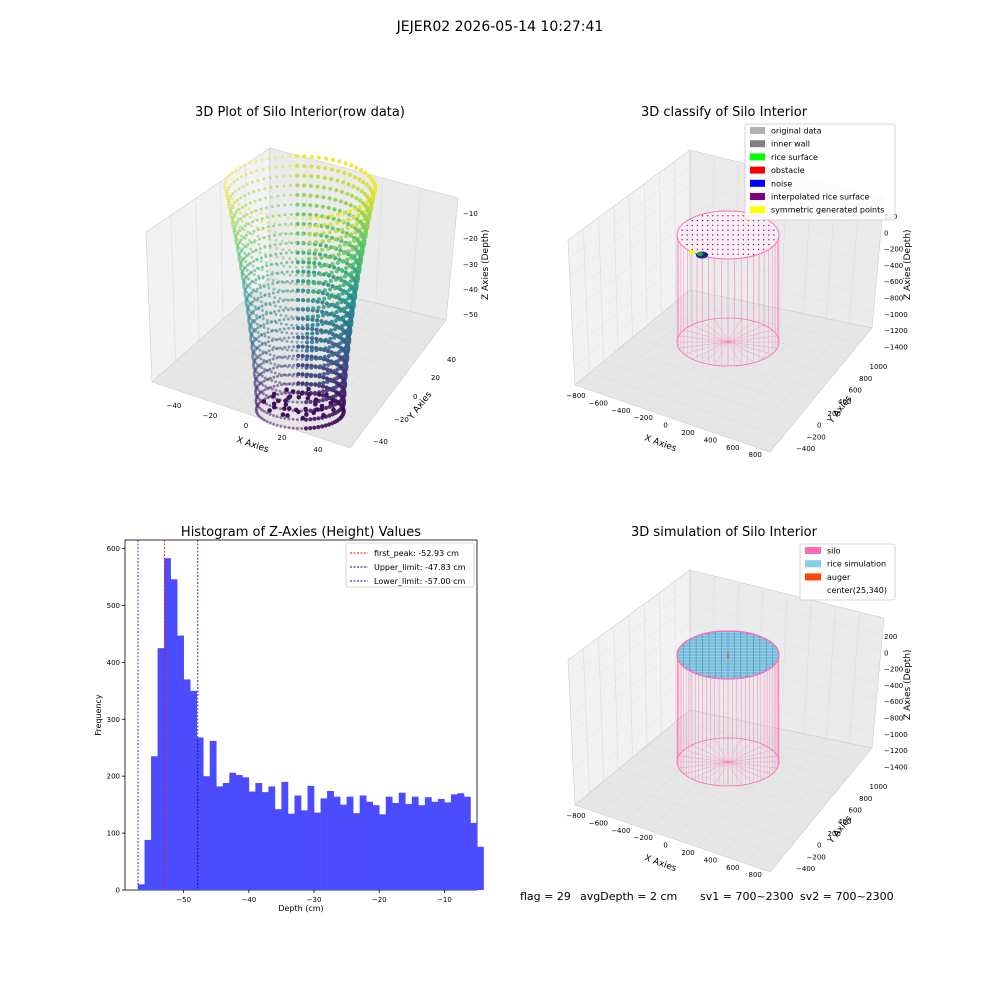 The image size is (1000, 1000). What do you see at coordinates (300, 908) in the screenshot?
I see `hist-xlabel: Depth (cm)` at bounding box center [300, 908].